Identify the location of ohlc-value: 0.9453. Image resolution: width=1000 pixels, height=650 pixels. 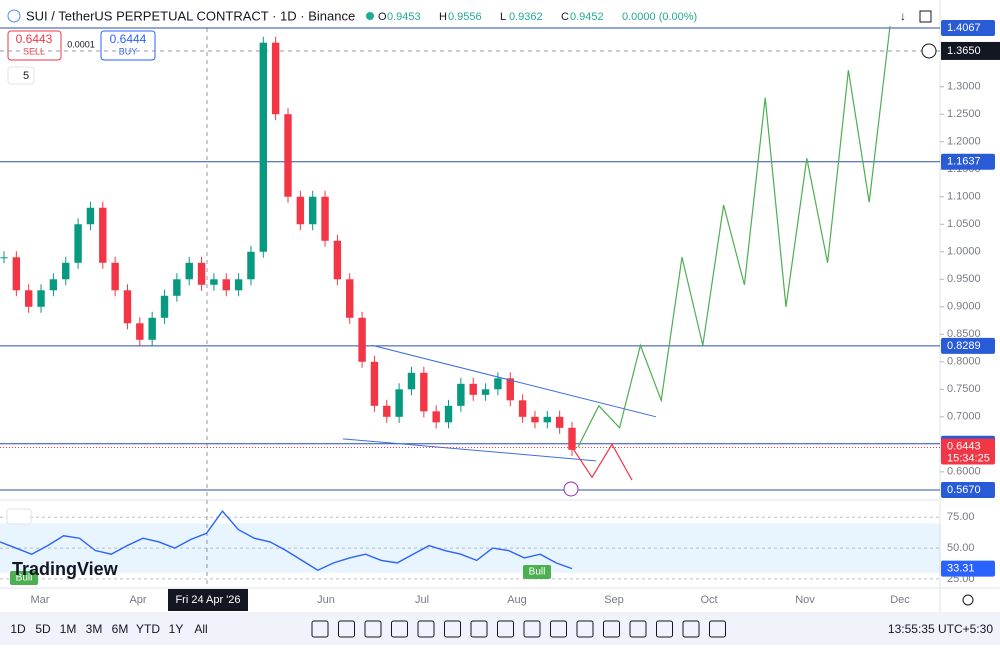
(404, 17).